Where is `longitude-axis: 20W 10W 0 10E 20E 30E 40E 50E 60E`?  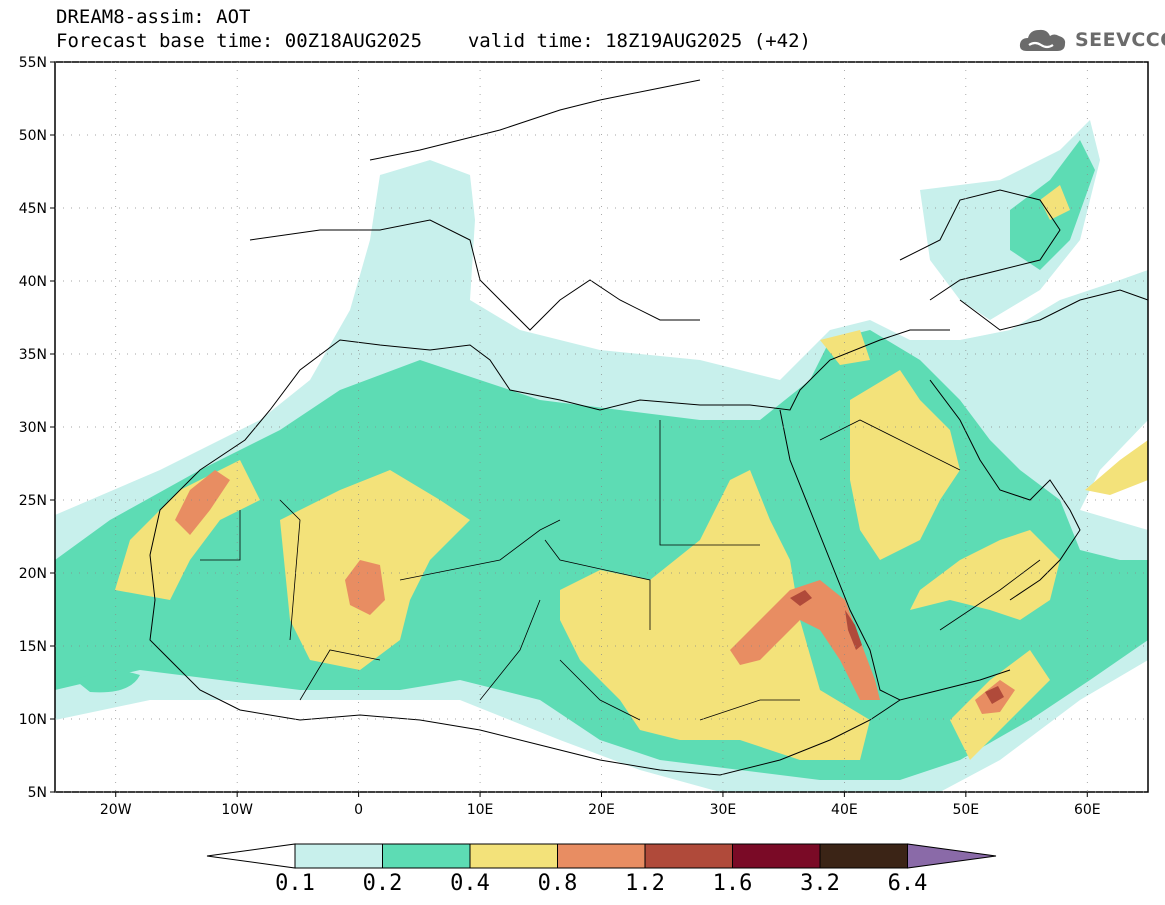 longitude-axis: 20W 10W 0 10E 20E 30E 40E 50E 60E is located at coordinates (600, 805).